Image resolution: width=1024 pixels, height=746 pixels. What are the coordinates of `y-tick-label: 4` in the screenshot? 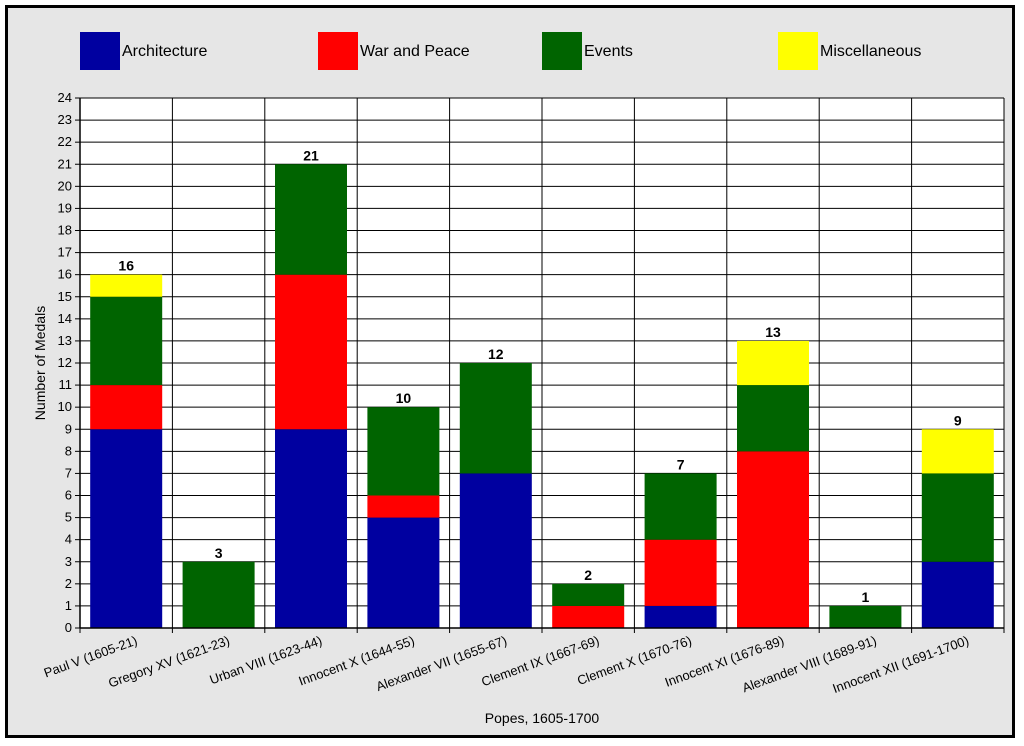 It's located at (68, 539).